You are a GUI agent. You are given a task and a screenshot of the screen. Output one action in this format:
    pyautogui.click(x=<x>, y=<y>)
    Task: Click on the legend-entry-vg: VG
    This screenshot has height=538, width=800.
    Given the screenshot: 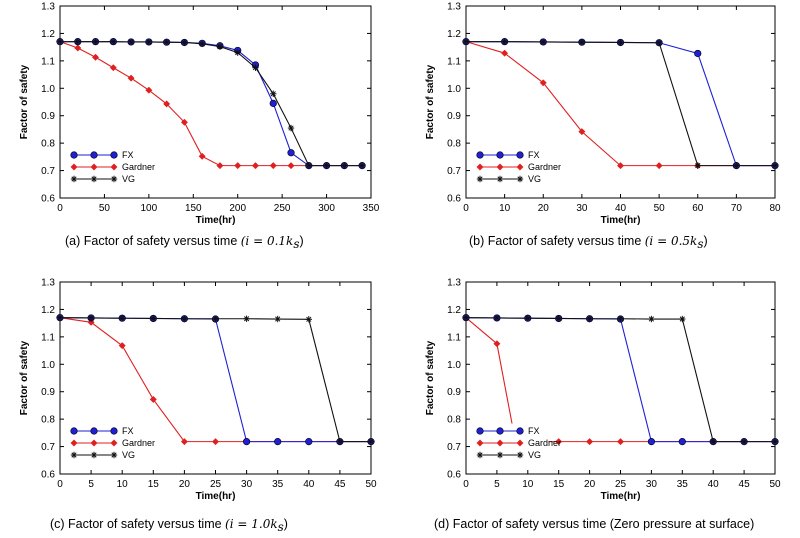 What is the action you would take?
    pyautogui.click(x=508, y=455)
    